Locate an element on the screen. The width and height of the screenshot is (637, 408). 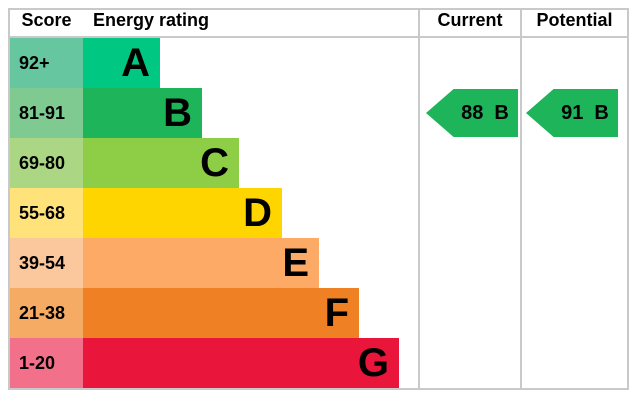
current-rating-arrow: 88 B is located at coordinates (472, 113).